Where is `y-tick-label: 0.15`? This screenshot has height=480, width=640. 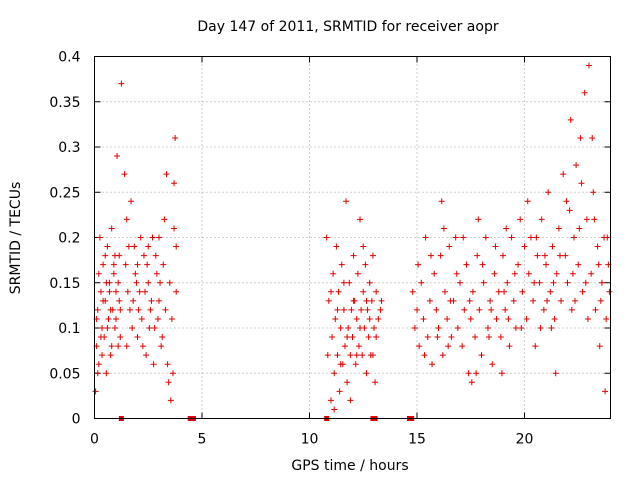
y-tick-label: 0.15 is located at coordinates (64, 284).